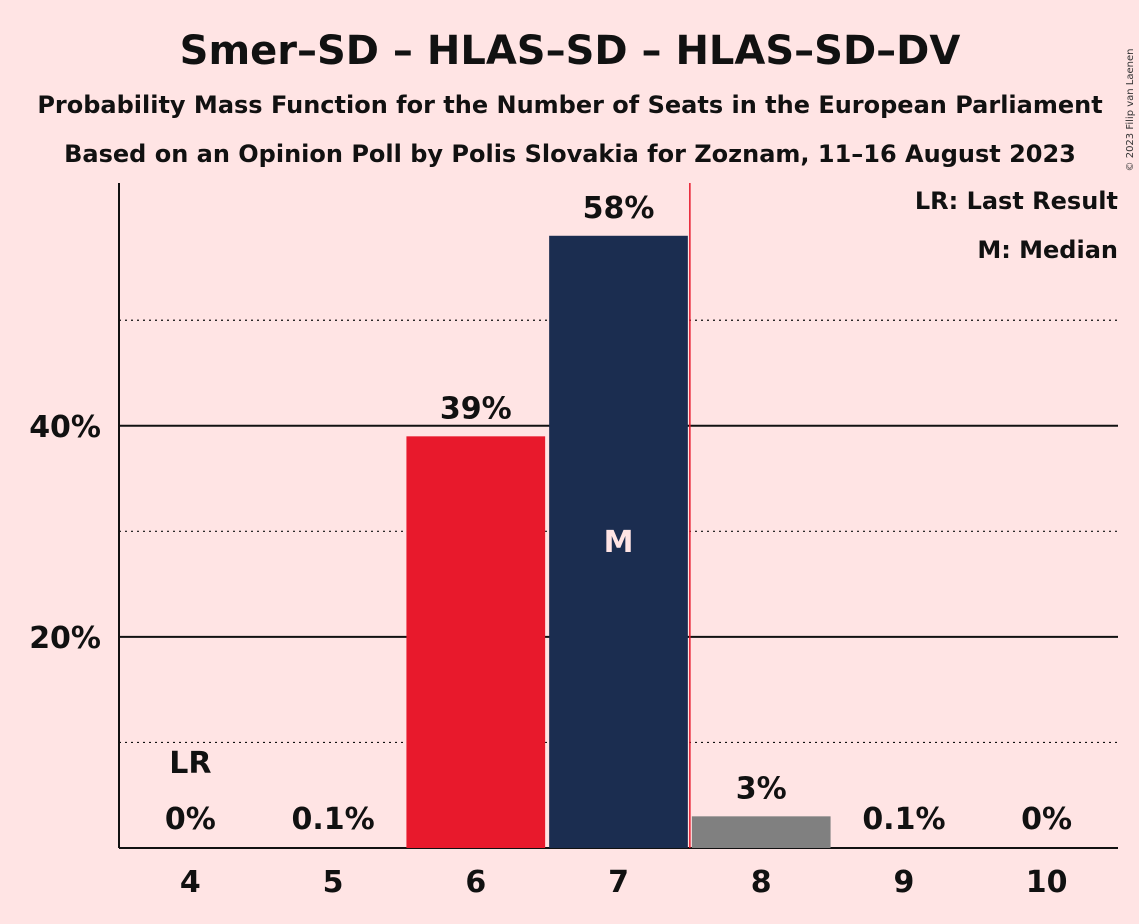 Image resolution: width=1139 pixels, height=924 pixels. Describe the element at coordinates (476, 408) in the screenshot. I see `data-label-6: 39%` at that location.